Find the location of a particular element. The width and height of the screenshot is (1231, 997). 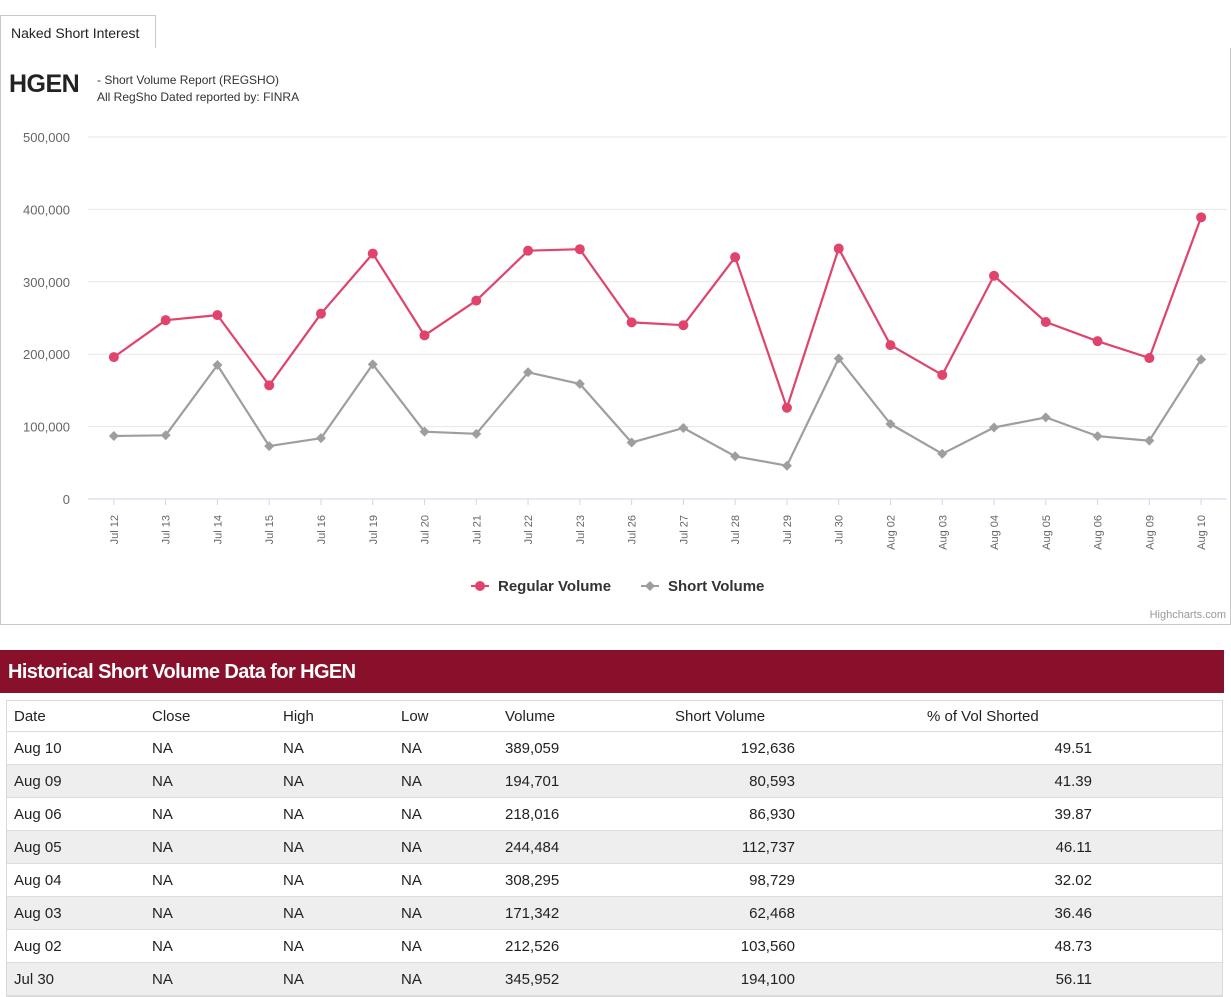

legend-item-short-volume: Short Volume is located at coordinates (702, 586).